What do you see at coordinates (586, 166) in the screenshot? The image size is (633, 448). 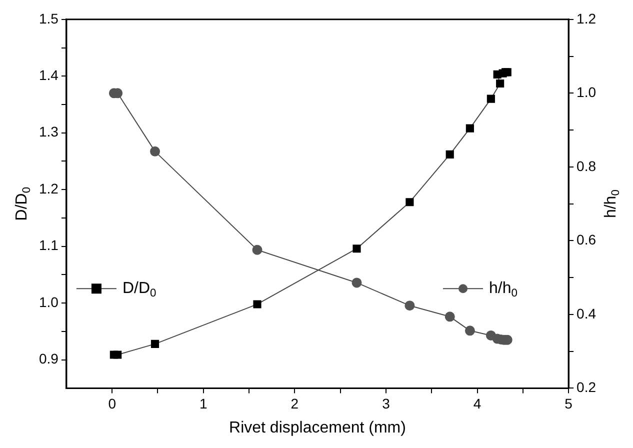 I see `y2-tick-label: 0.8` at bounding box center [586, 166].